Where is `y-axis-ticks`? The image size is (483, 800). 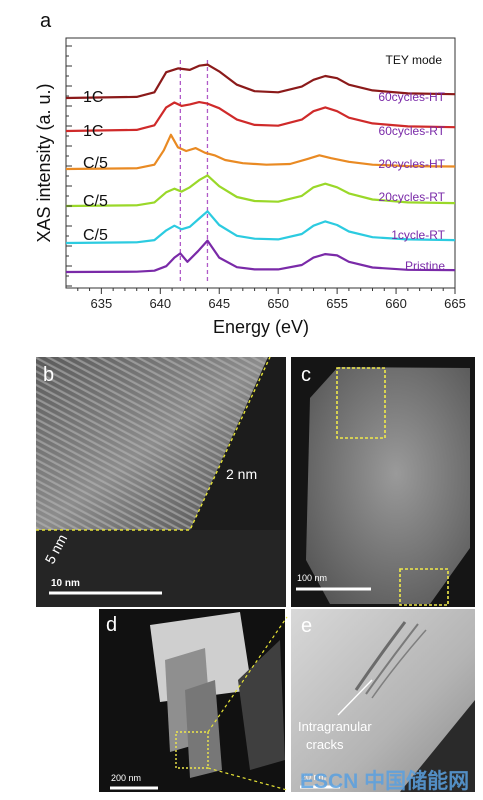 y-axis-ticks is located at coordinates (69, 166).